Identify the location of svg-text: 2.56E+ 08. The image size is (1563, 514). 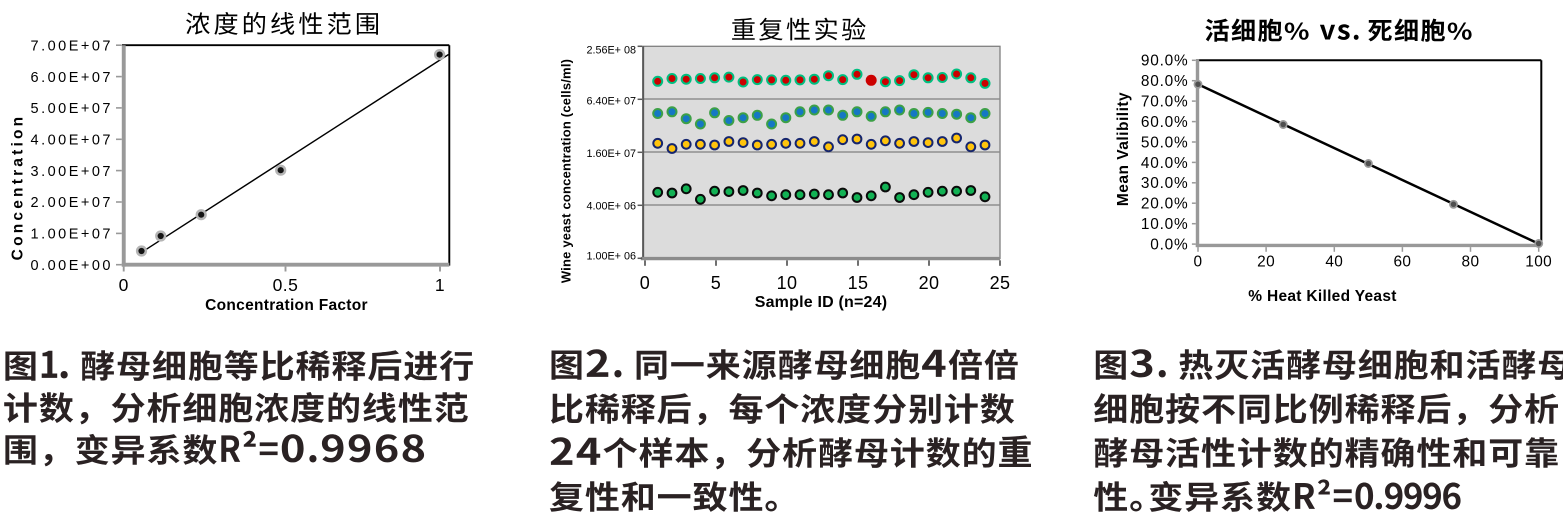
(611, 51).